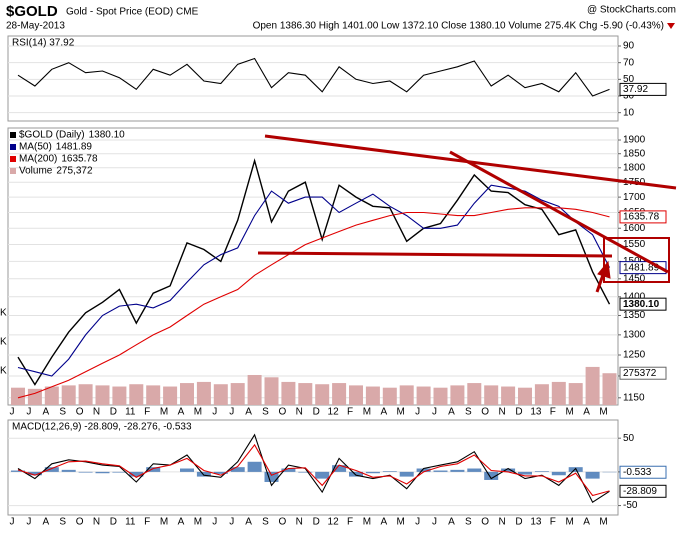 This screenshot has height=540, width=680. I want to click on y-tick-label: 1600, so click(634, 228).